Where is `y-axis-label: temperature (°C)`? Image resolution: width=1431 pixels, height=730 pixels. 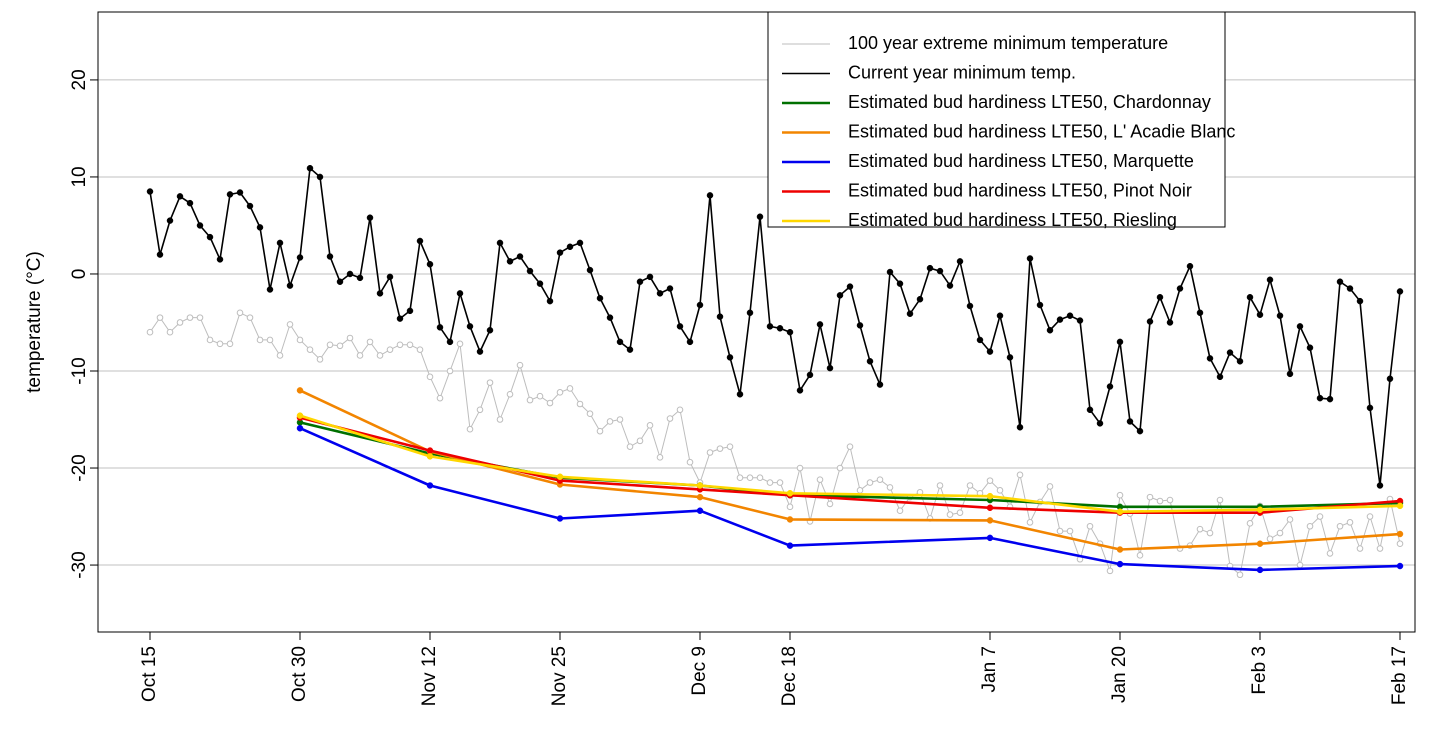
y-axis-label: temperature (°C) is located at coordinates (34, 322).